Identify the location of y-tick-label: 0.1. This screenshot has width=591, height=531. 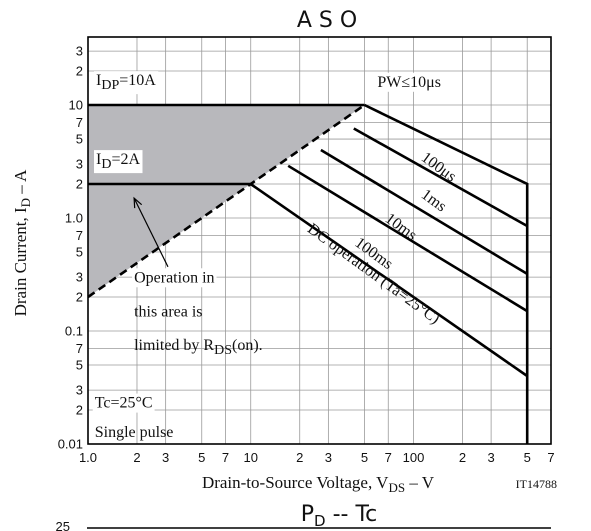
(74, 331).